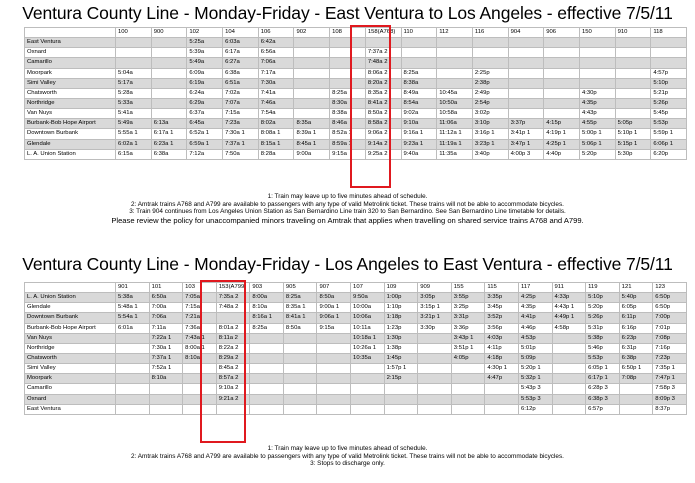 This screenshot has width=695, height=483. What do you see at coordinates (276, 103) in the screenshot?
I see `time-cell: 7:46a` at bounding box center [276, 103].